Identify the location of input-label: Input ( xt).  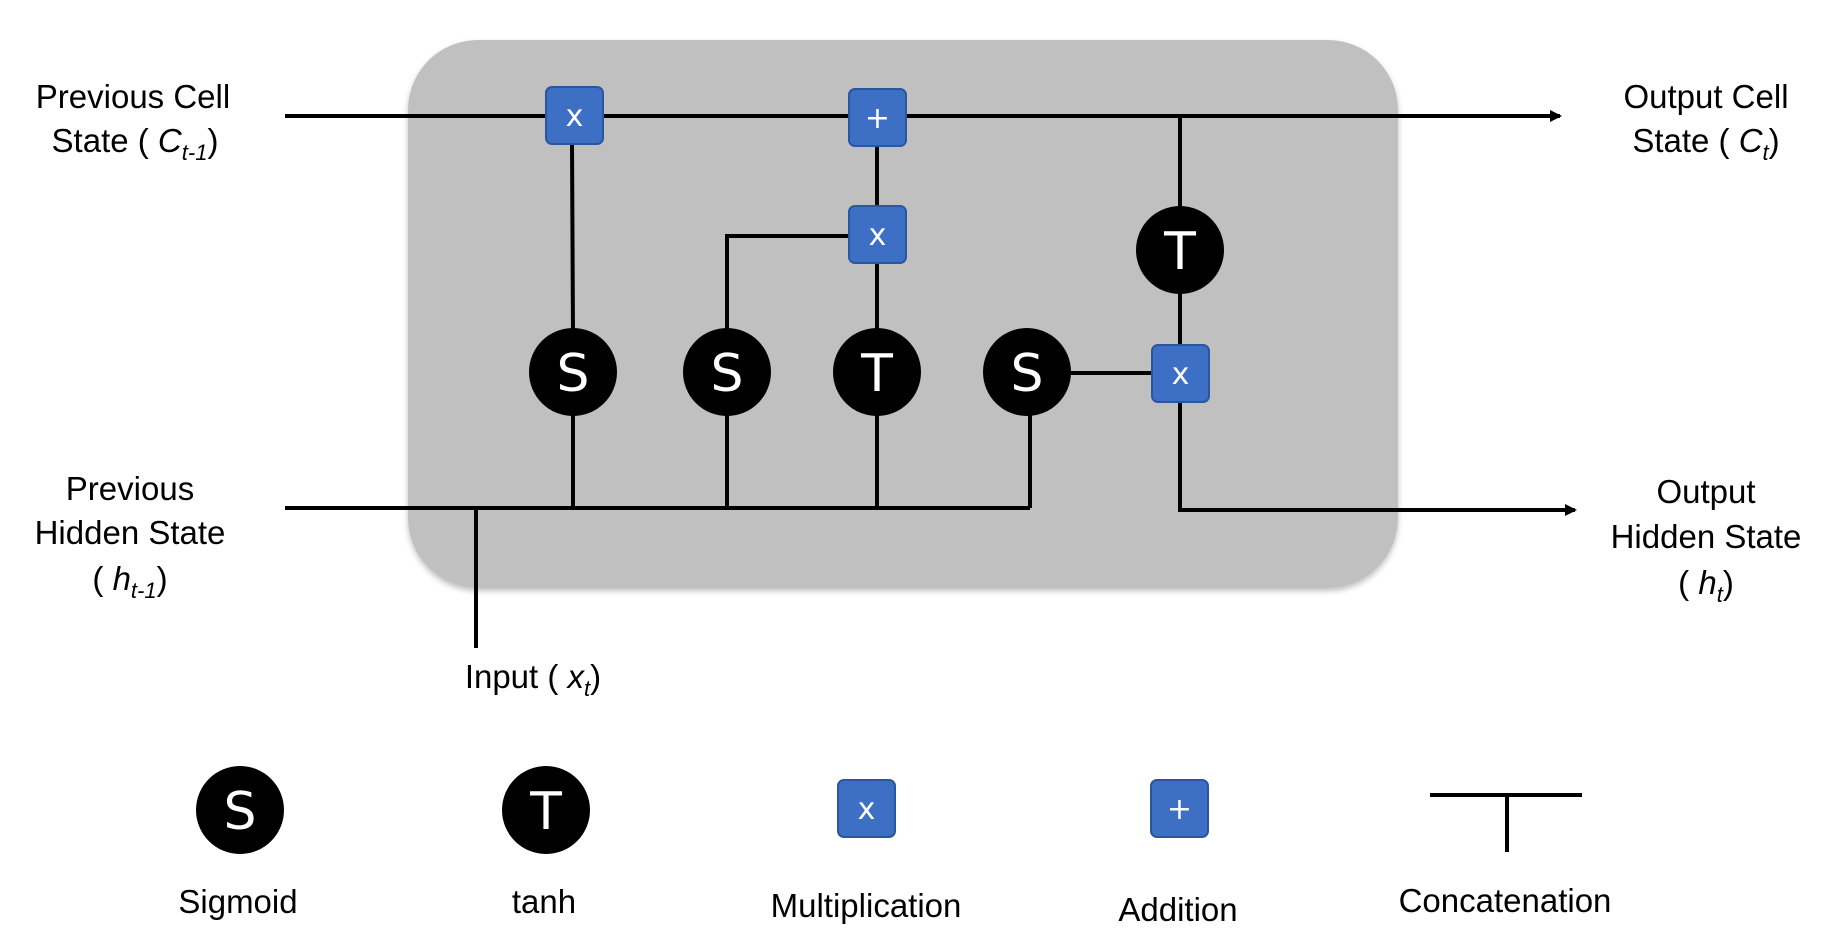
(533, 679).